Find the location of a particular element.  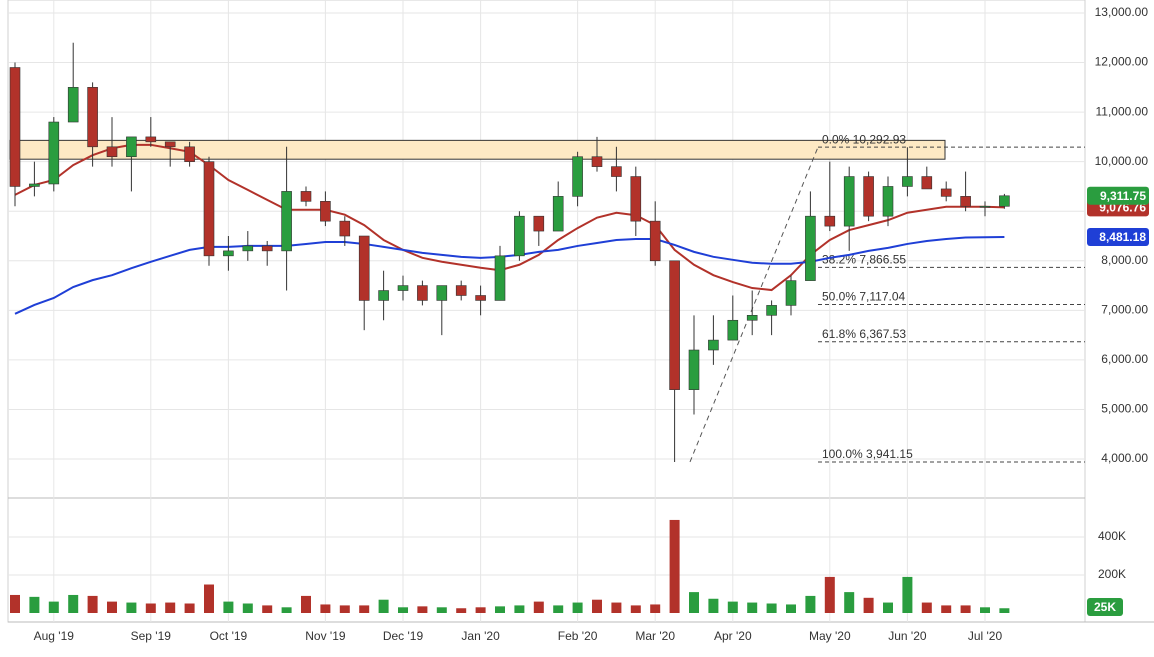

x-tick-label: May '20 is located at coordinates (830, 636).